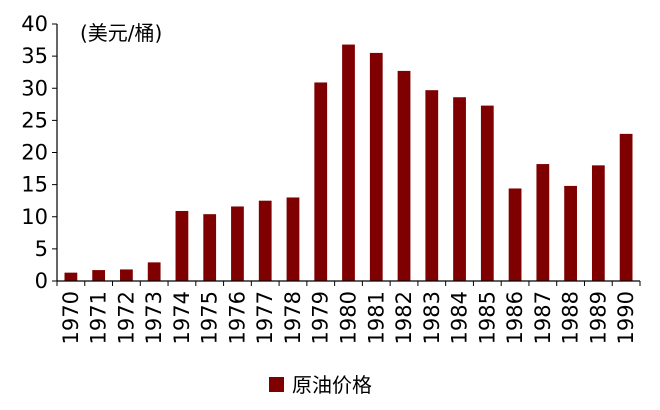  What do you see at coordinates (376, 166) in the screenshot?
I see `bar-1981` at bounding box center [376, 166].